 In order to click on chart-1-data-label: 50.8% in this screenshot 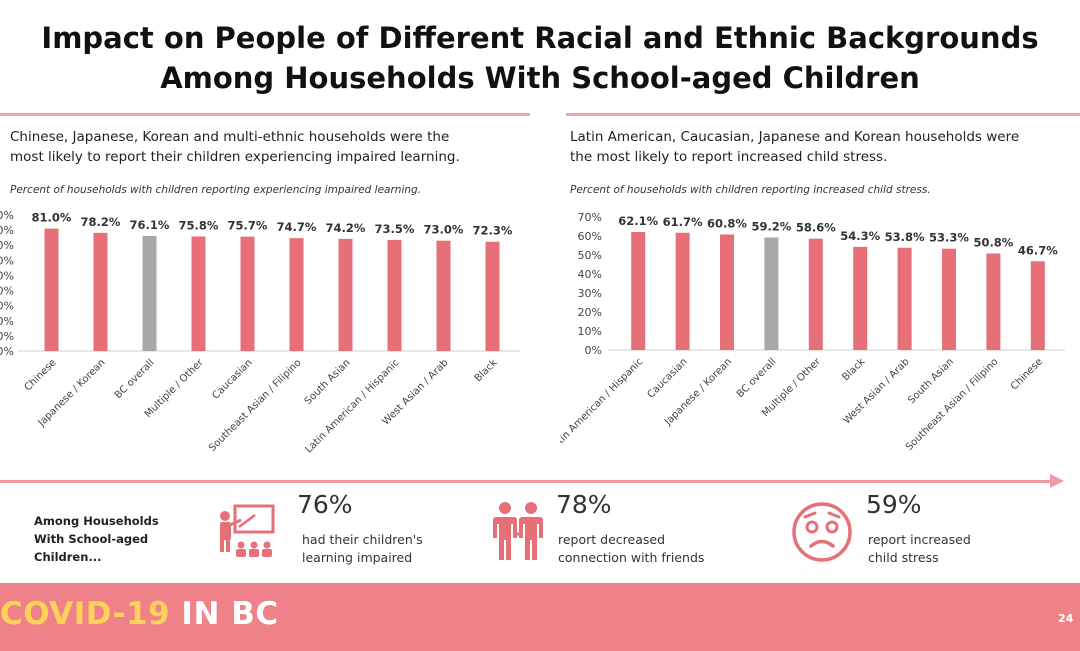, I will do `click(993, 242)`.